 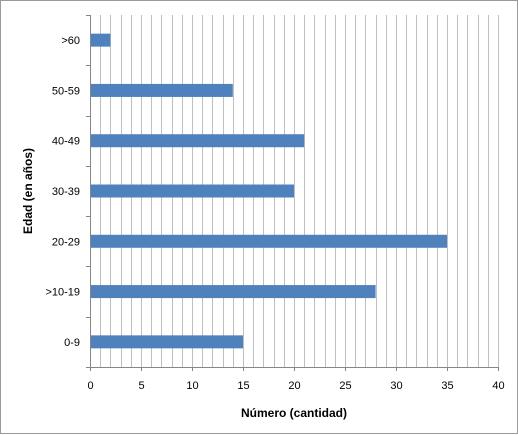 What do you see at coordinates (66, 91) in the screenshot?
I see `y-tick-label: 50-59` at bounding box center [66, 91].